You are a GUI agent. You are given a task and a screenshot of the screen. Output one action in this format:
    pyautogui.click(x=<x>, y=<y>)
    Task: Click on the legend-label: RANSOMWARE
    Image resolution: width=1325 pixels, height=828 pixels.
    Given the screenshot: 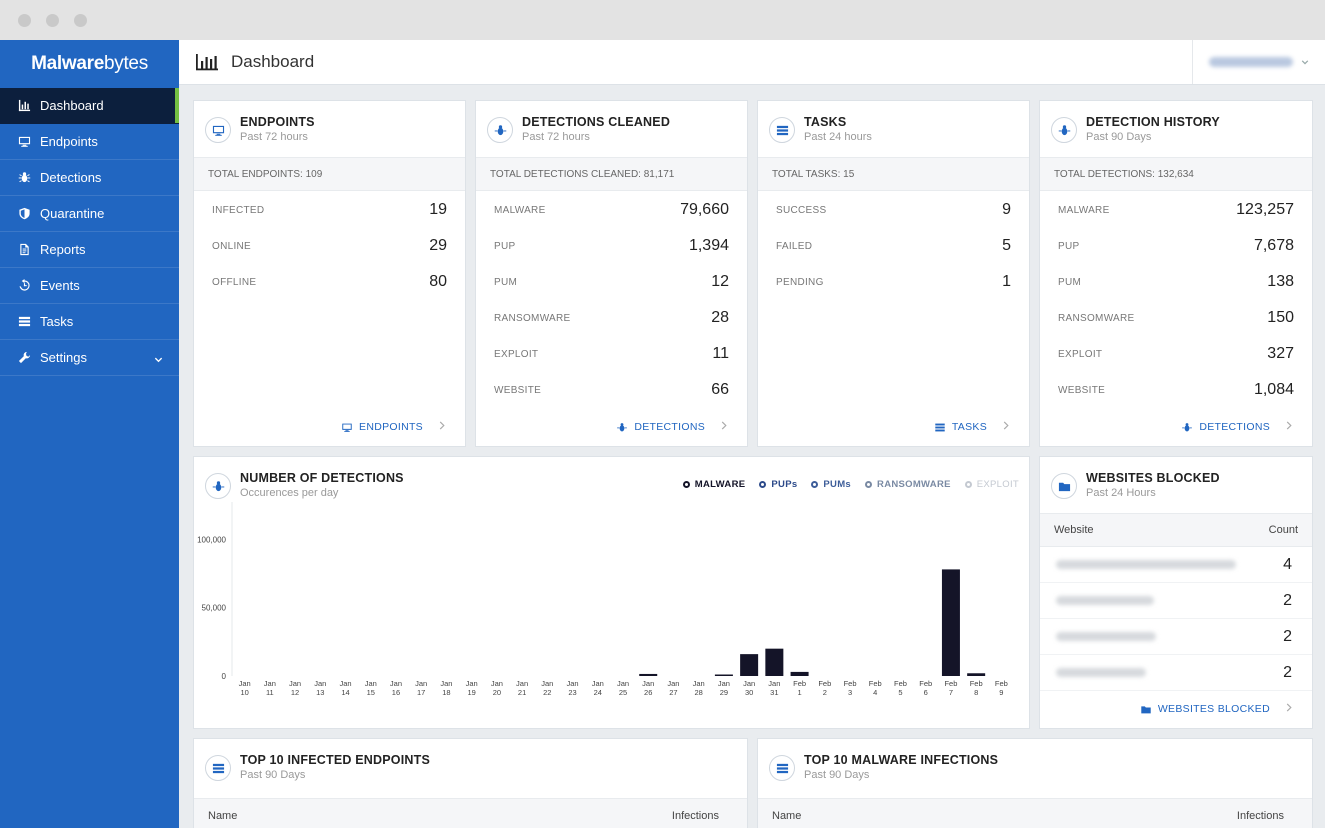 What is the action you would take?
    pyautogui.click(x=914, y=484)
    